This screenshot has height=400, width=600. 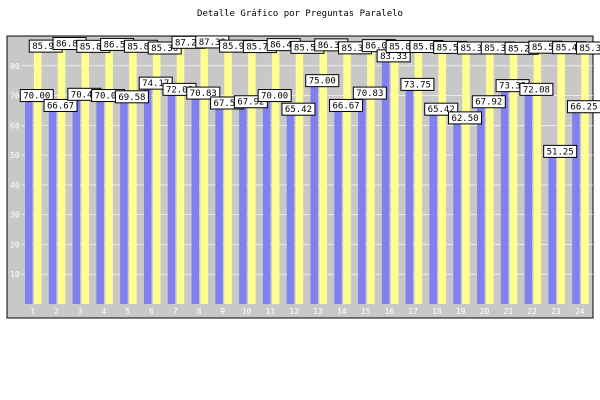 I want to click on data-label-text: 85.40, so click(x=569, y=49).